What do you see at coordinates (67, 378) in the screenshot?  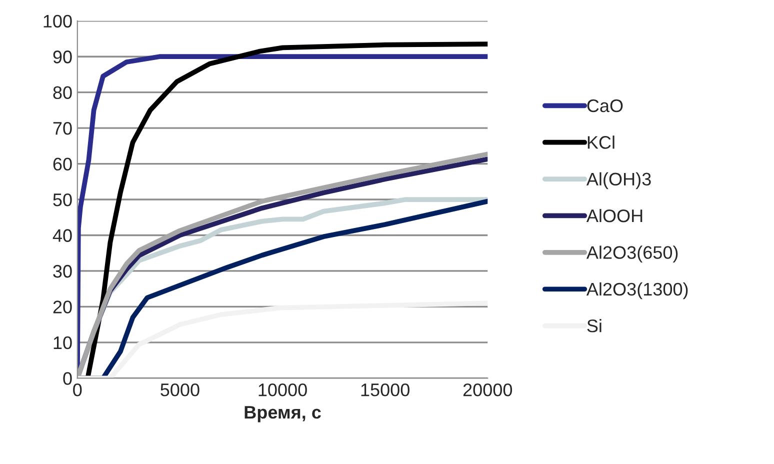 I see `y-tick-label: 0` at bounding box center [67, 378].